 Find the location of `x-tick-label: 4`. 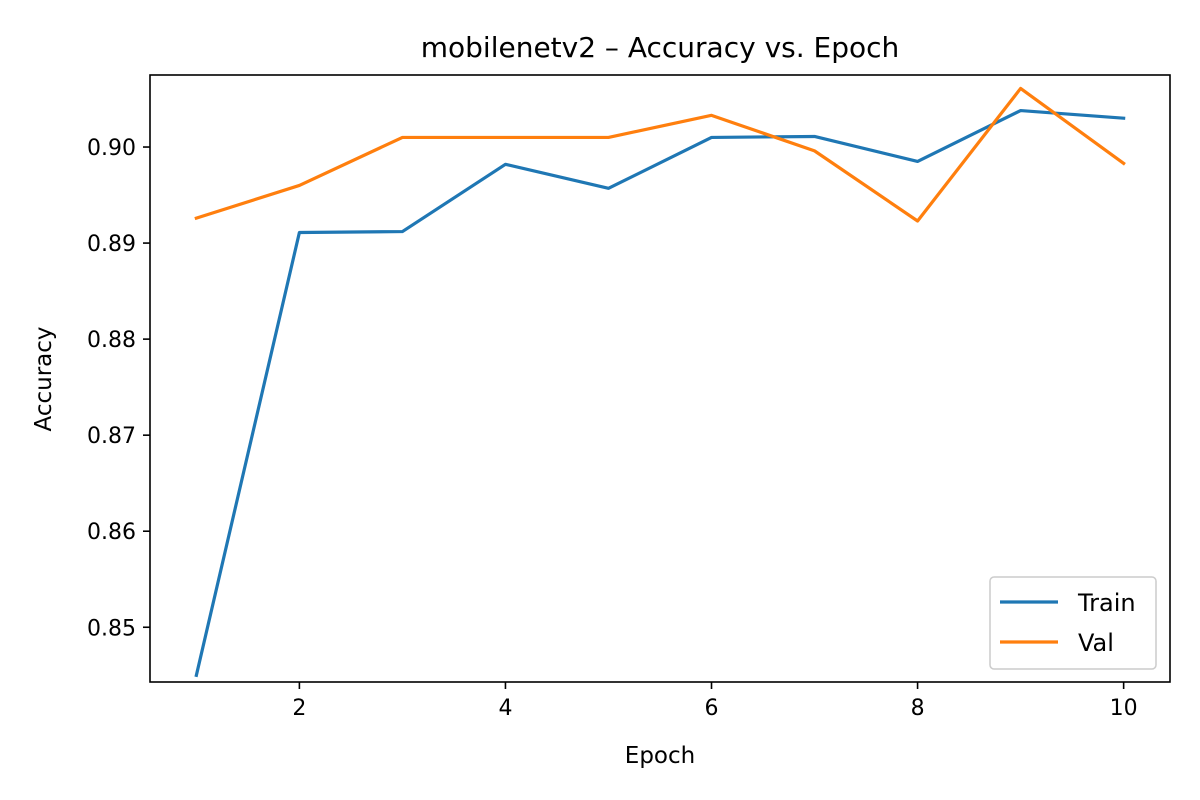

x-tick-label: 4 is located at coordinates (505, 708).